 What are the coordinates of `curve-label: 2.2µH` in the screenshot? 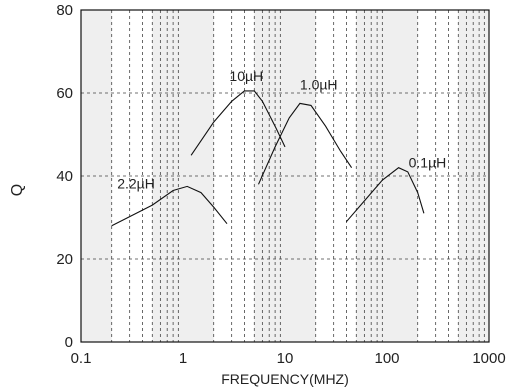 It's located at (136, 183).